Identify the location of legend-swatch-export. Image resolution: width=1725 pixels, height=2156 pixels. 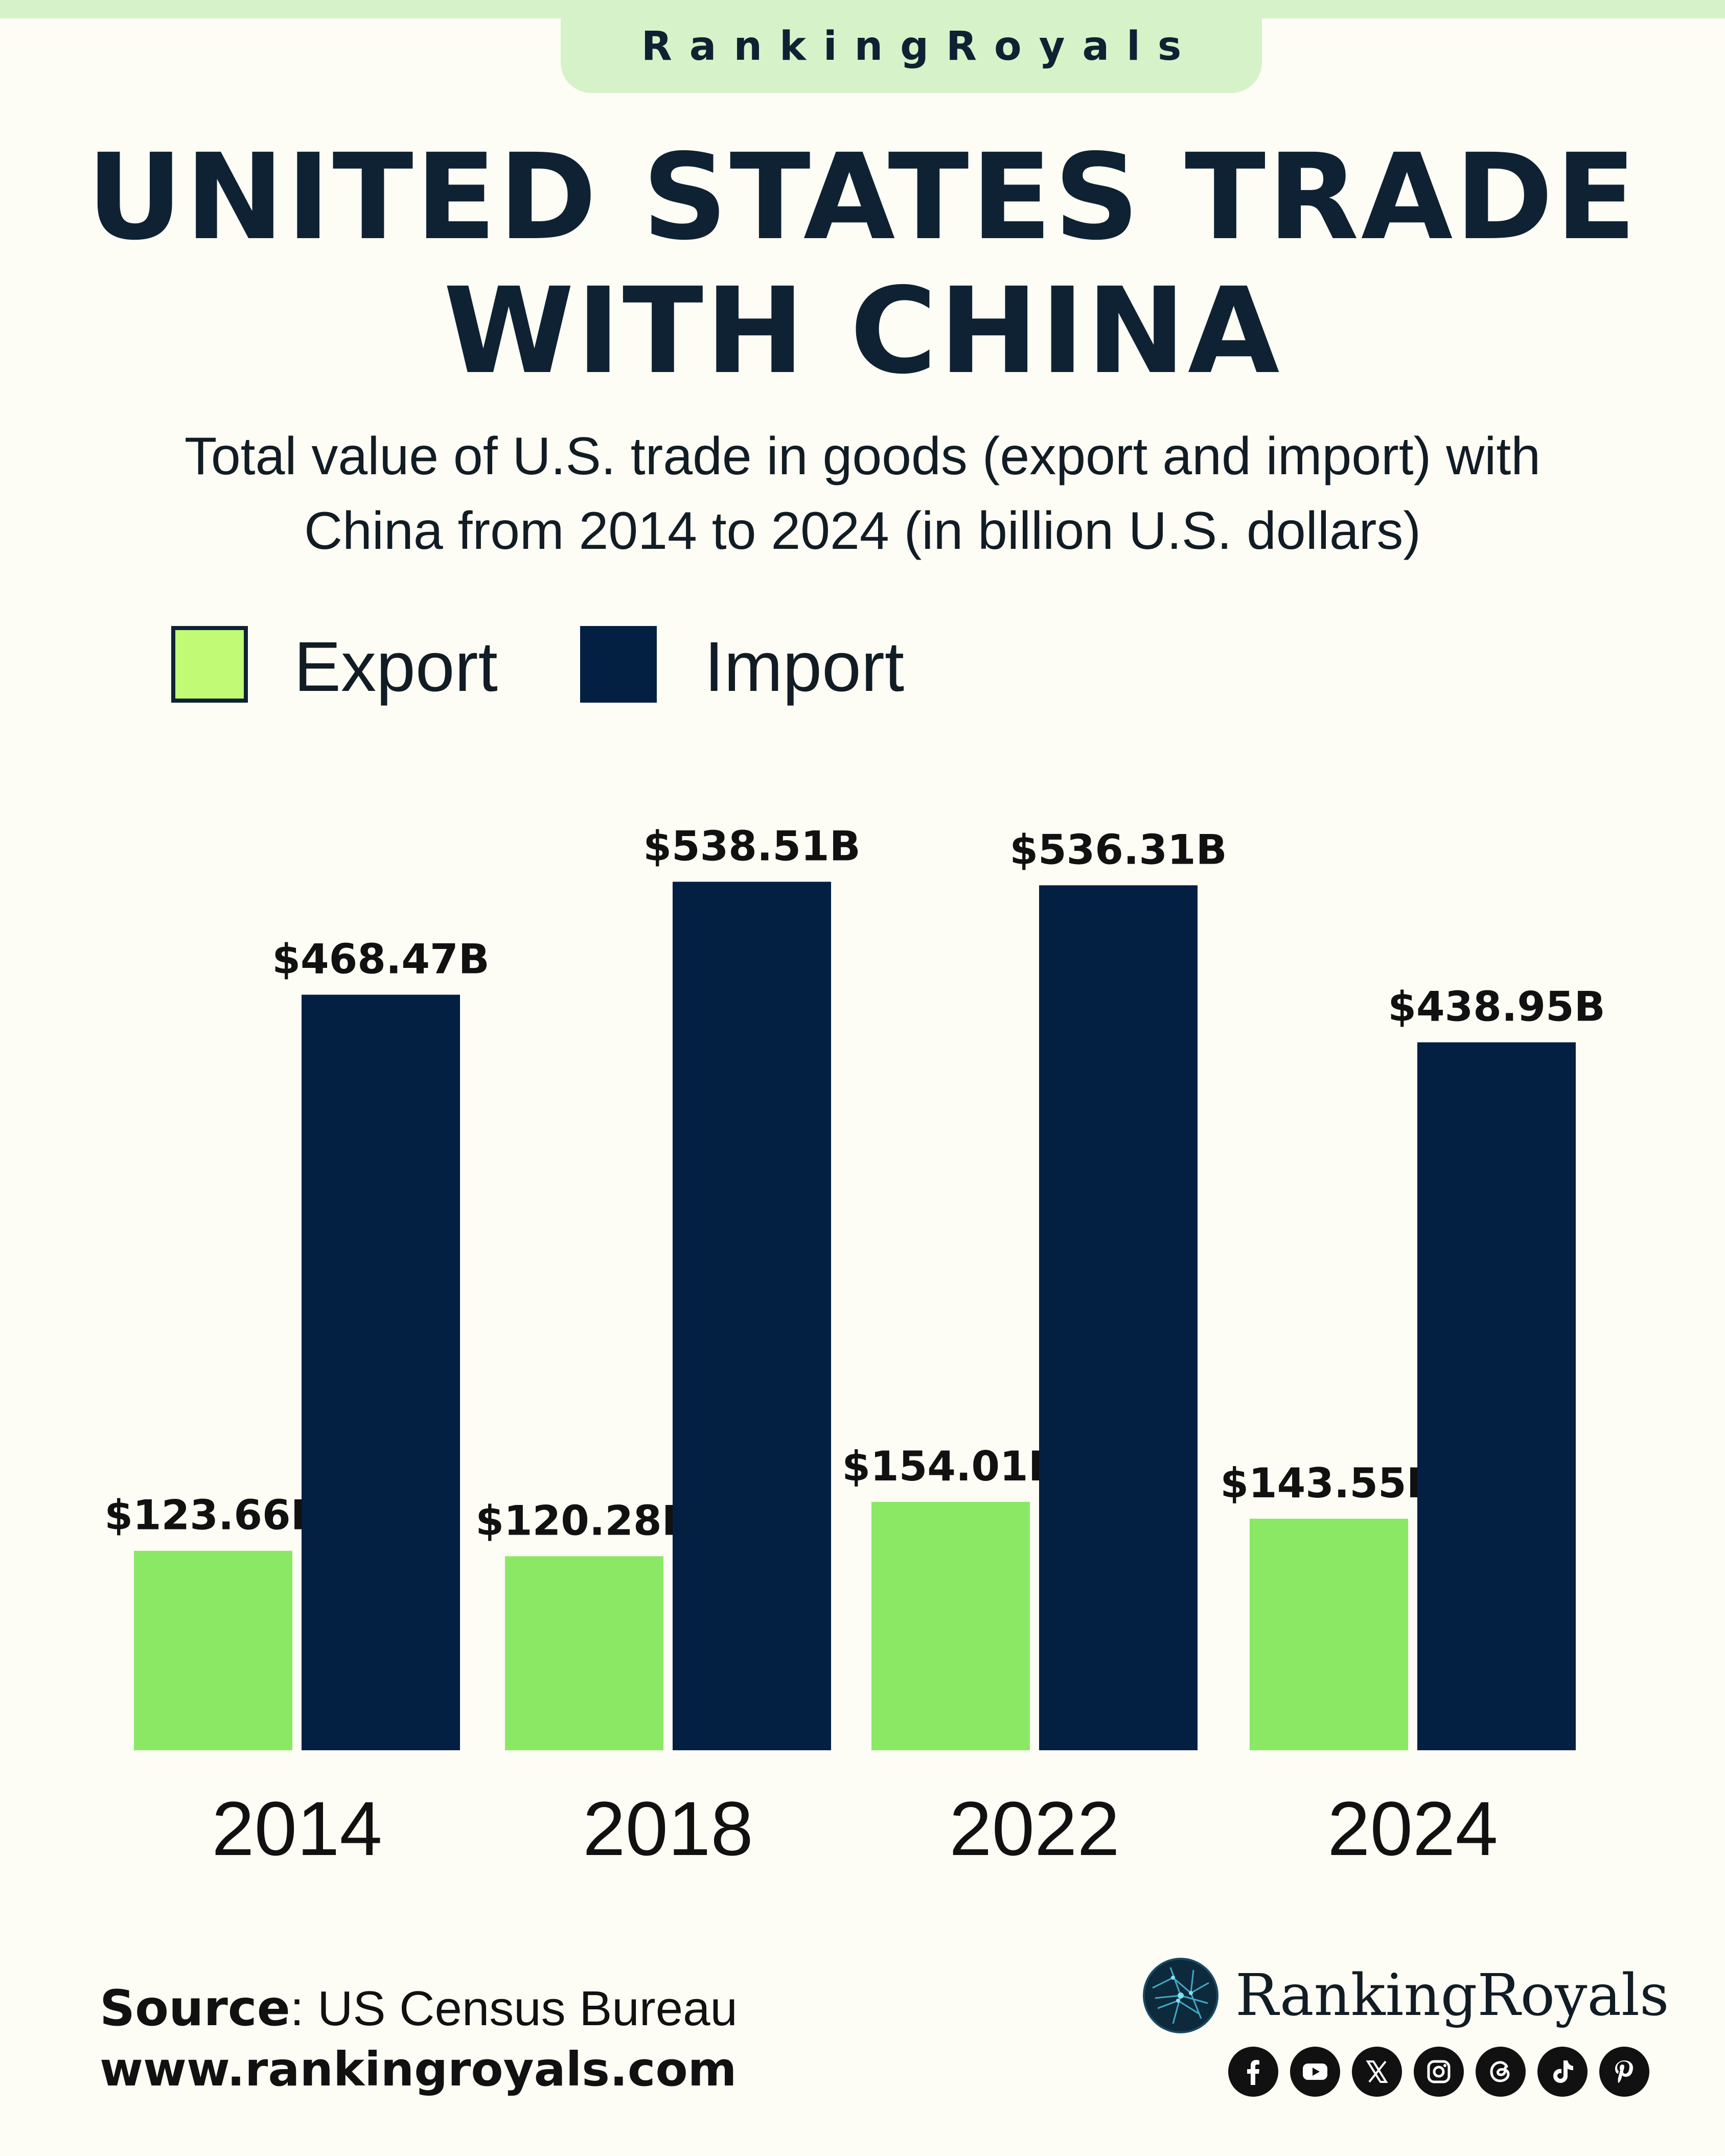
(209, 664).